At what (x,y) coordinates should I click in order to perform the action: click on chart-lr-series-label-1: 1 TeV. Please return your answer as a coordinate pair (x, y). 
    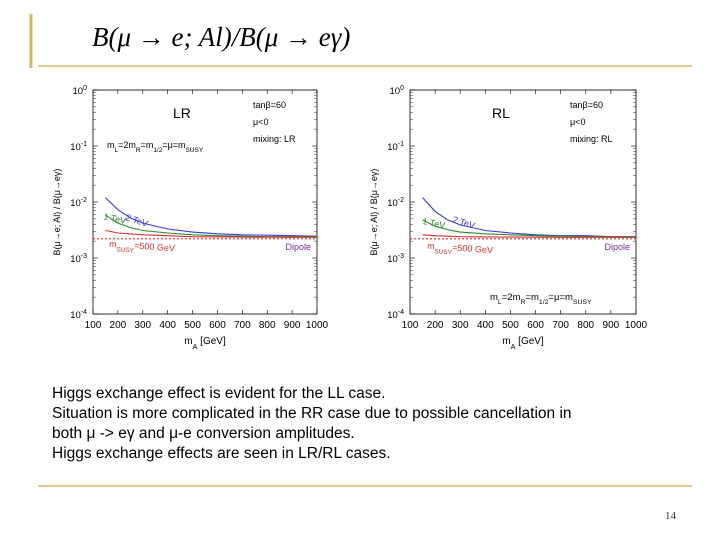
    Looking at the image, I should click on (115, 218).